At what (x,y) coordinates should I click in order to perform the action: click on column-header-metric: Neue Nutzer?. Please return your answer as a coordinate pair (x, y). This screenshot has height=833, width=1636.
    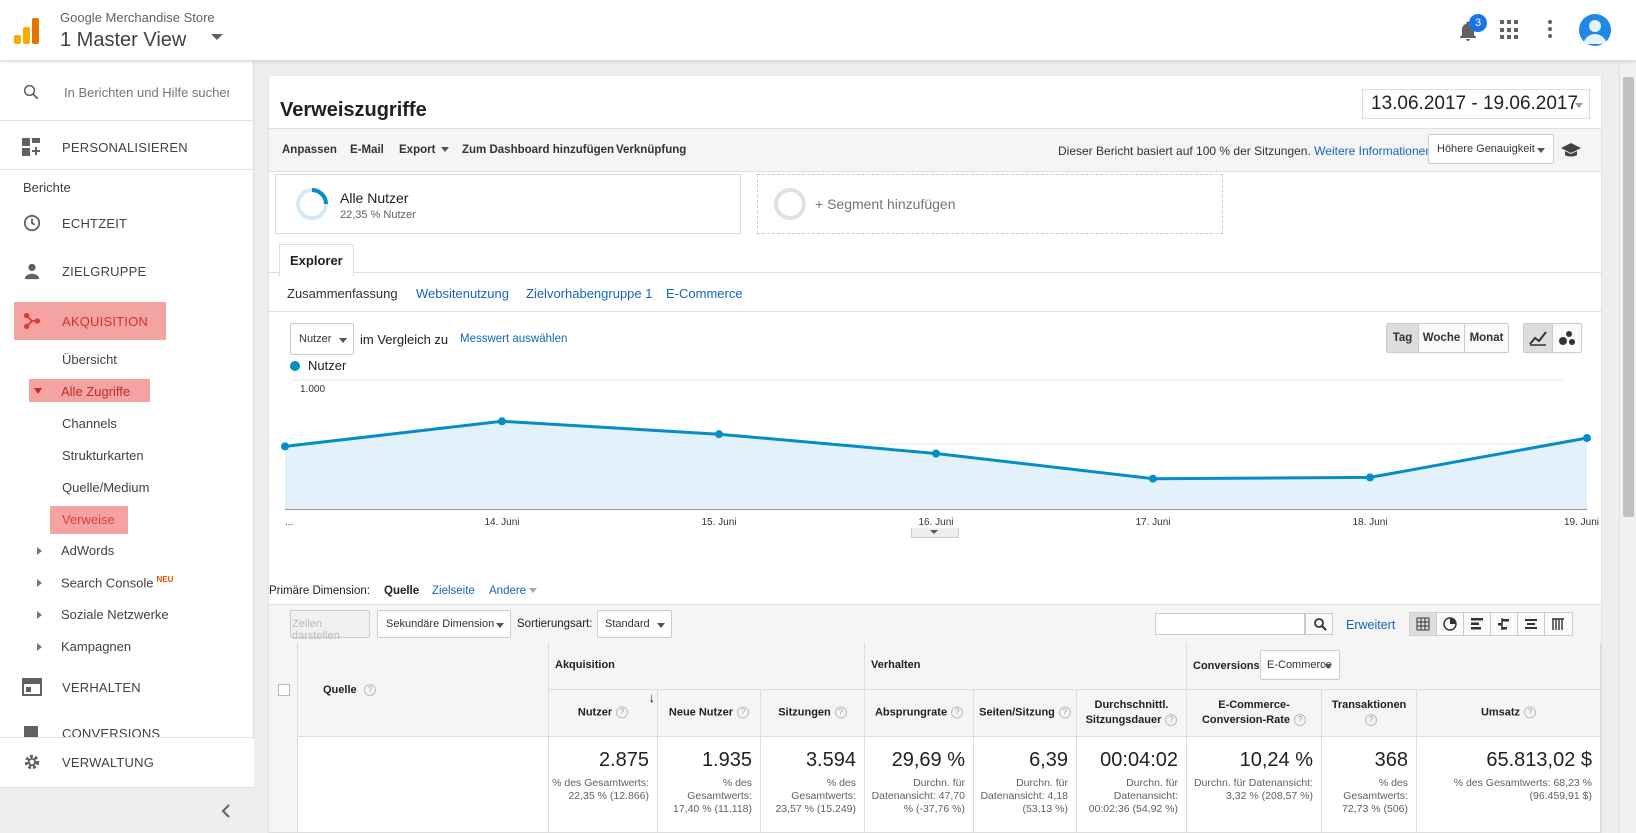
    Looking at the image, I should click on (709, 713).